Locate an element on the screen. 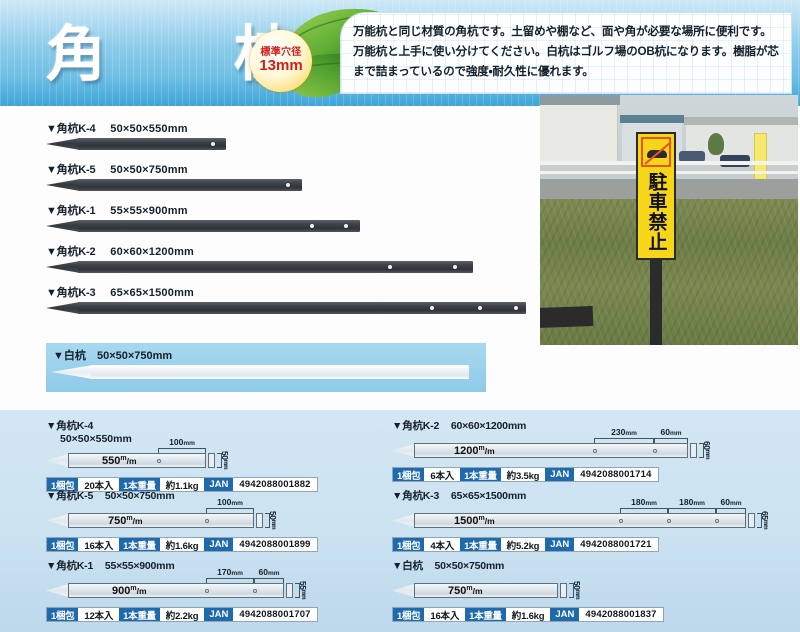 The width and height of the screenshot is (800, 632). list-item: ▼角杭K-3 65×65×1500mm is located at coordinates (286, 299).